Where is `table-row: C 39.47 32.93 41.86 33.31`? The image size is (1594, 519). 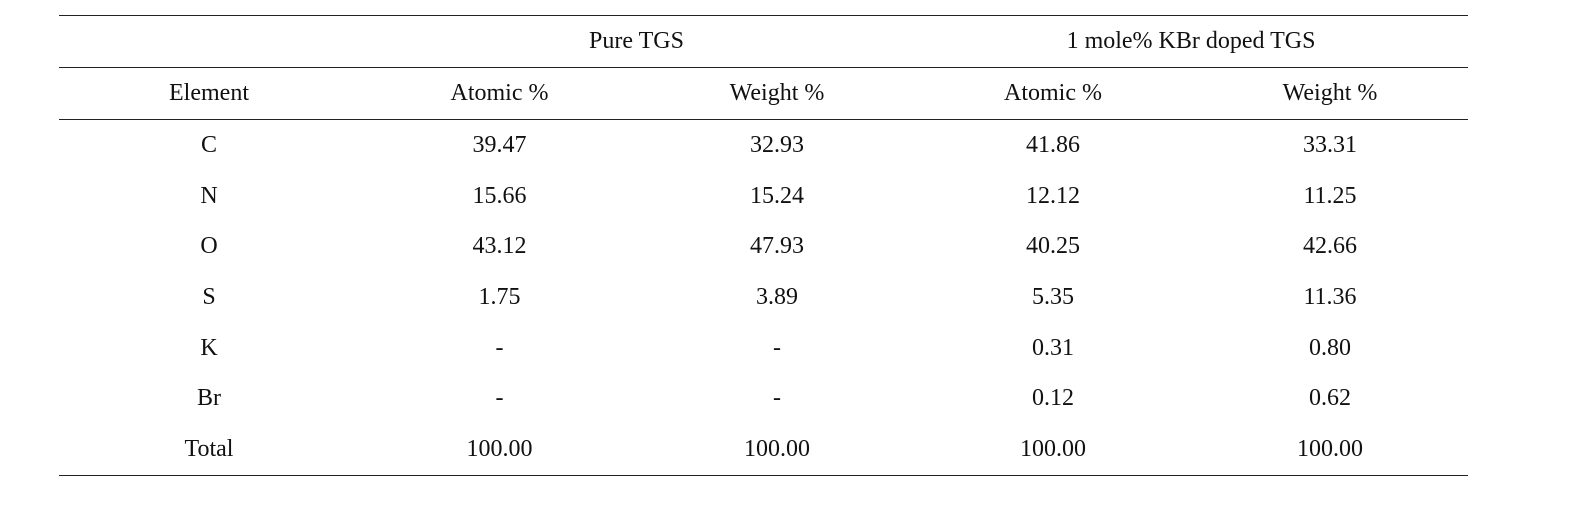
table-row: C 39.47 32.93 41.86 33.31 is located at coordinates (763, 145).